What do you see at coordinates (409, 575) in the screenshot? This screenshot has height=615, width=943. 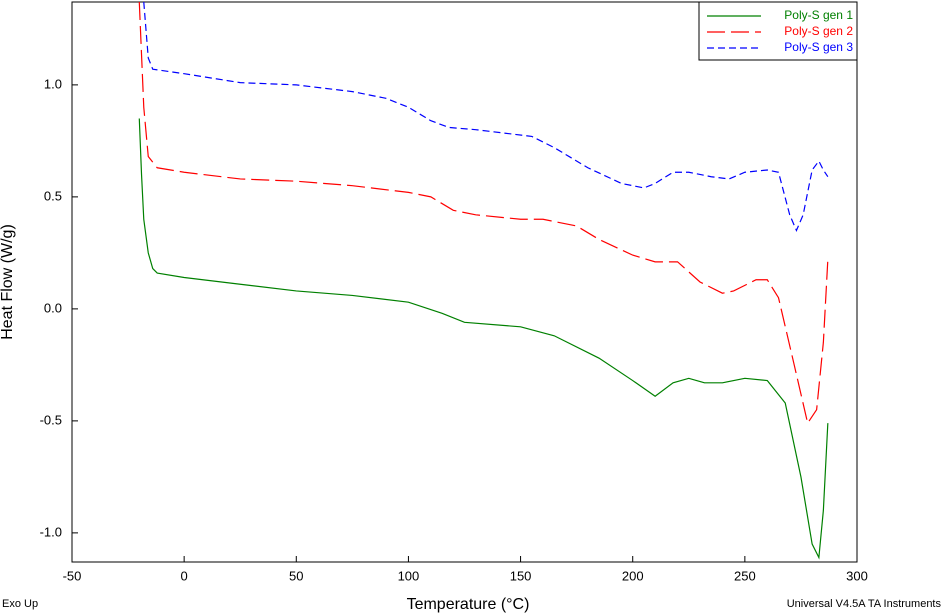 I see `x-tick-label: 100` at bounding box center [409, 575].